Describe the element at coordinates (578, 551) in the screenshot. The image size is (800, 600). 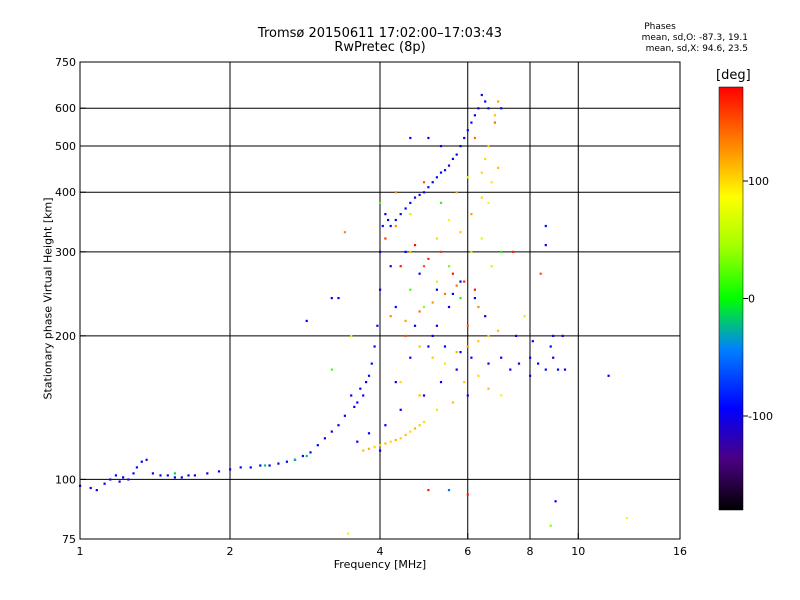
I see `x-tick-label: 10` at that location.